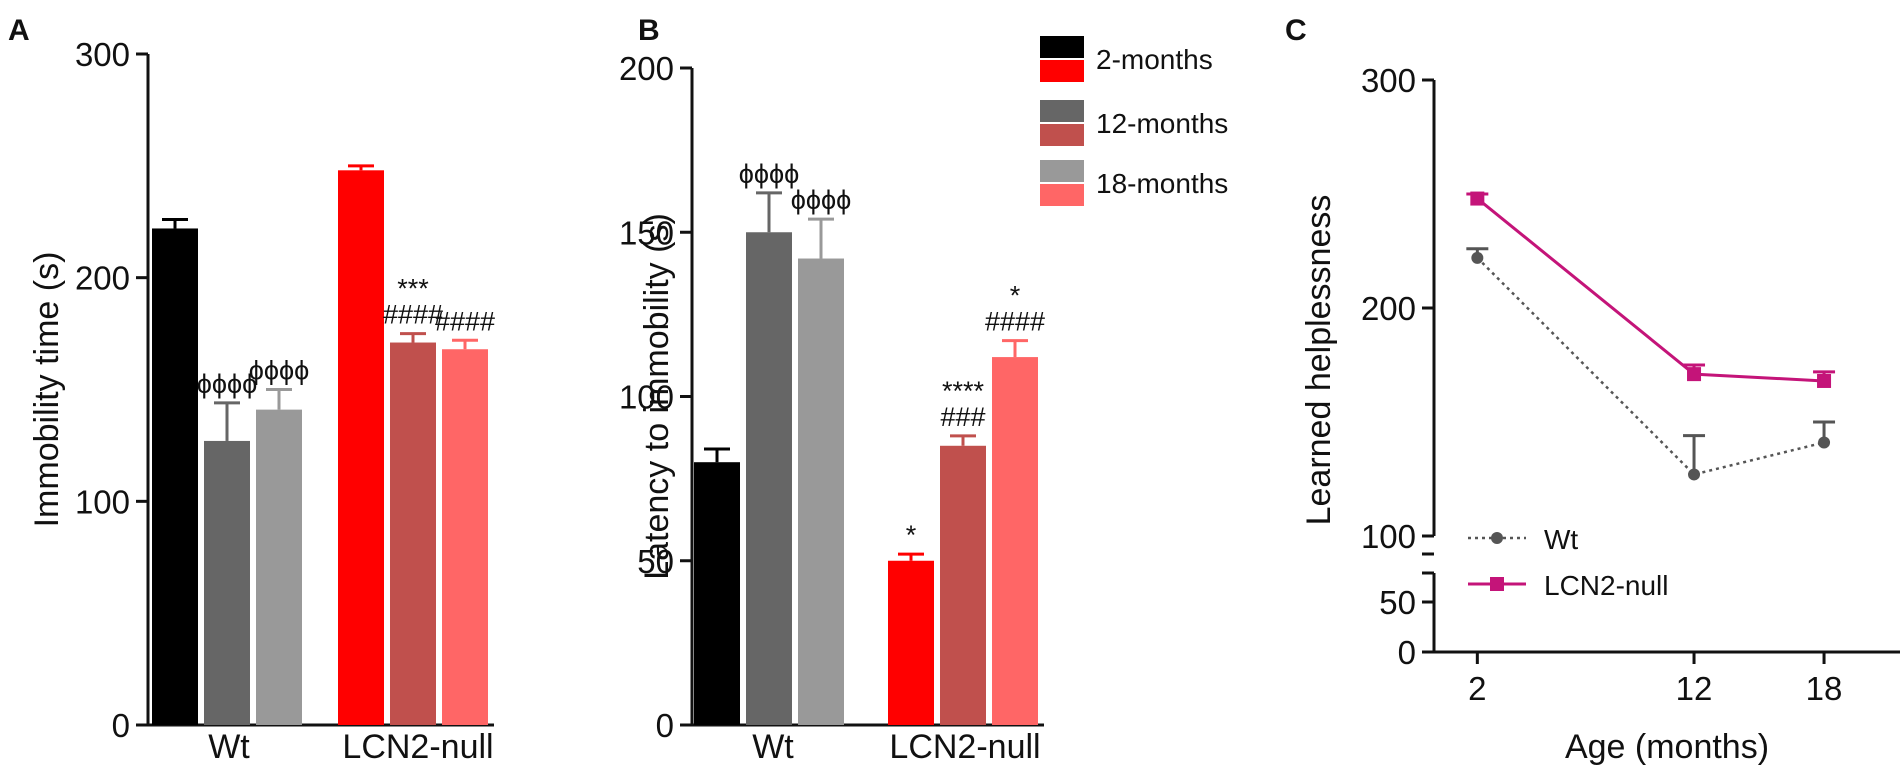 Image resolution: width=1904 pixels, height=767 pixels. What do you see at coordinates (1606, 585) in the screenshot?
I see `panel-c-legend-label: LCN2-null` at bounding box center [1606, 585].